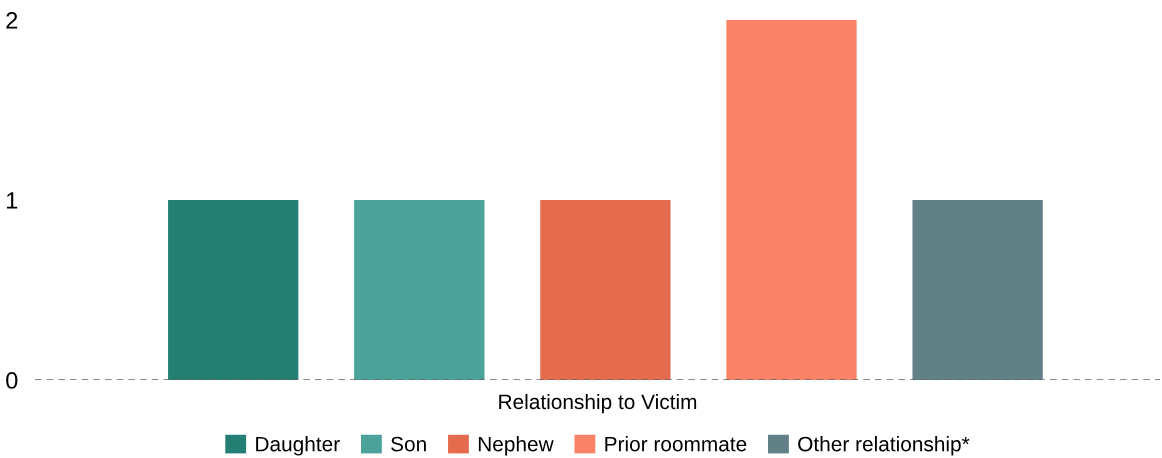 This screenshot has height=458, width=1162. Describe the element at coordinates (598, 403) in the screenshot. I see `x-axis-title: Relationship to Victim` at that location.